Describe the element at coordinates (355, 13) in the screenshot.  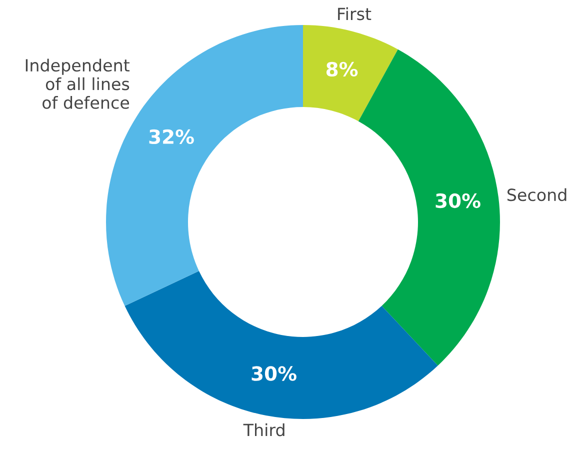
I see `slice-label: First` at that location.